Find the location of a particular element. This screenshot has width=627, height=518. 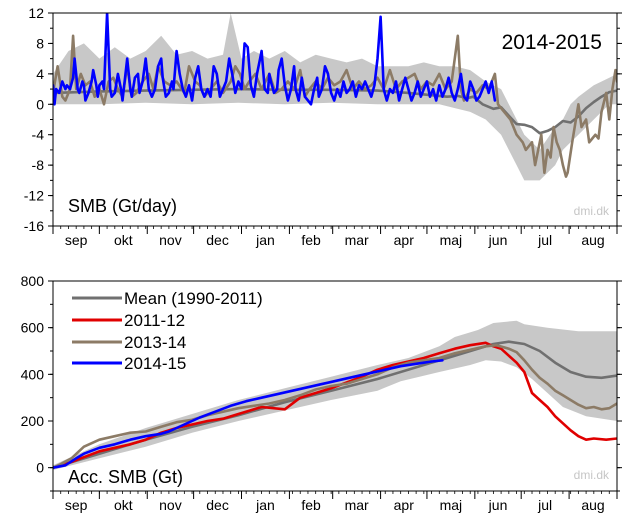

accumulated-month-label: sep is located at coordinates (76, 505).